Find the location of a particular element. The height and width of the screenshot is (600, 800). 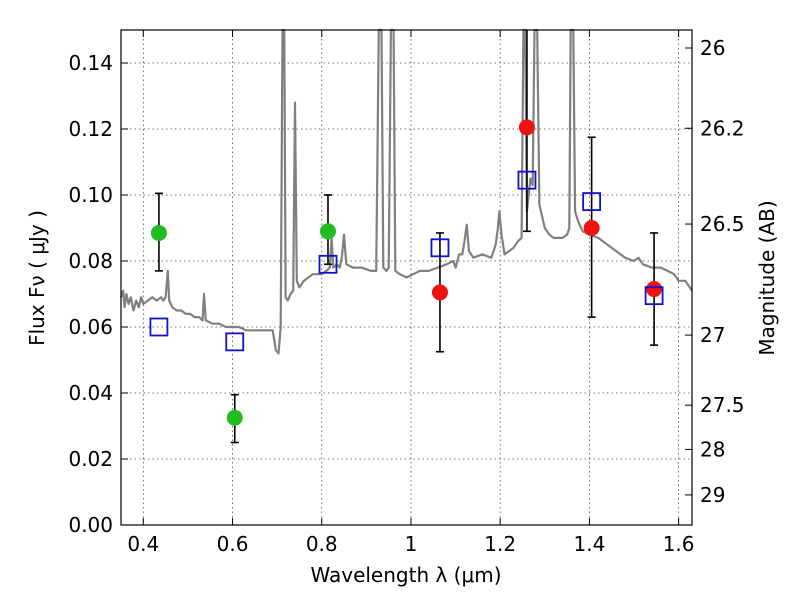

x-tick-label: 0.4 is located at coordinates (143, 544).